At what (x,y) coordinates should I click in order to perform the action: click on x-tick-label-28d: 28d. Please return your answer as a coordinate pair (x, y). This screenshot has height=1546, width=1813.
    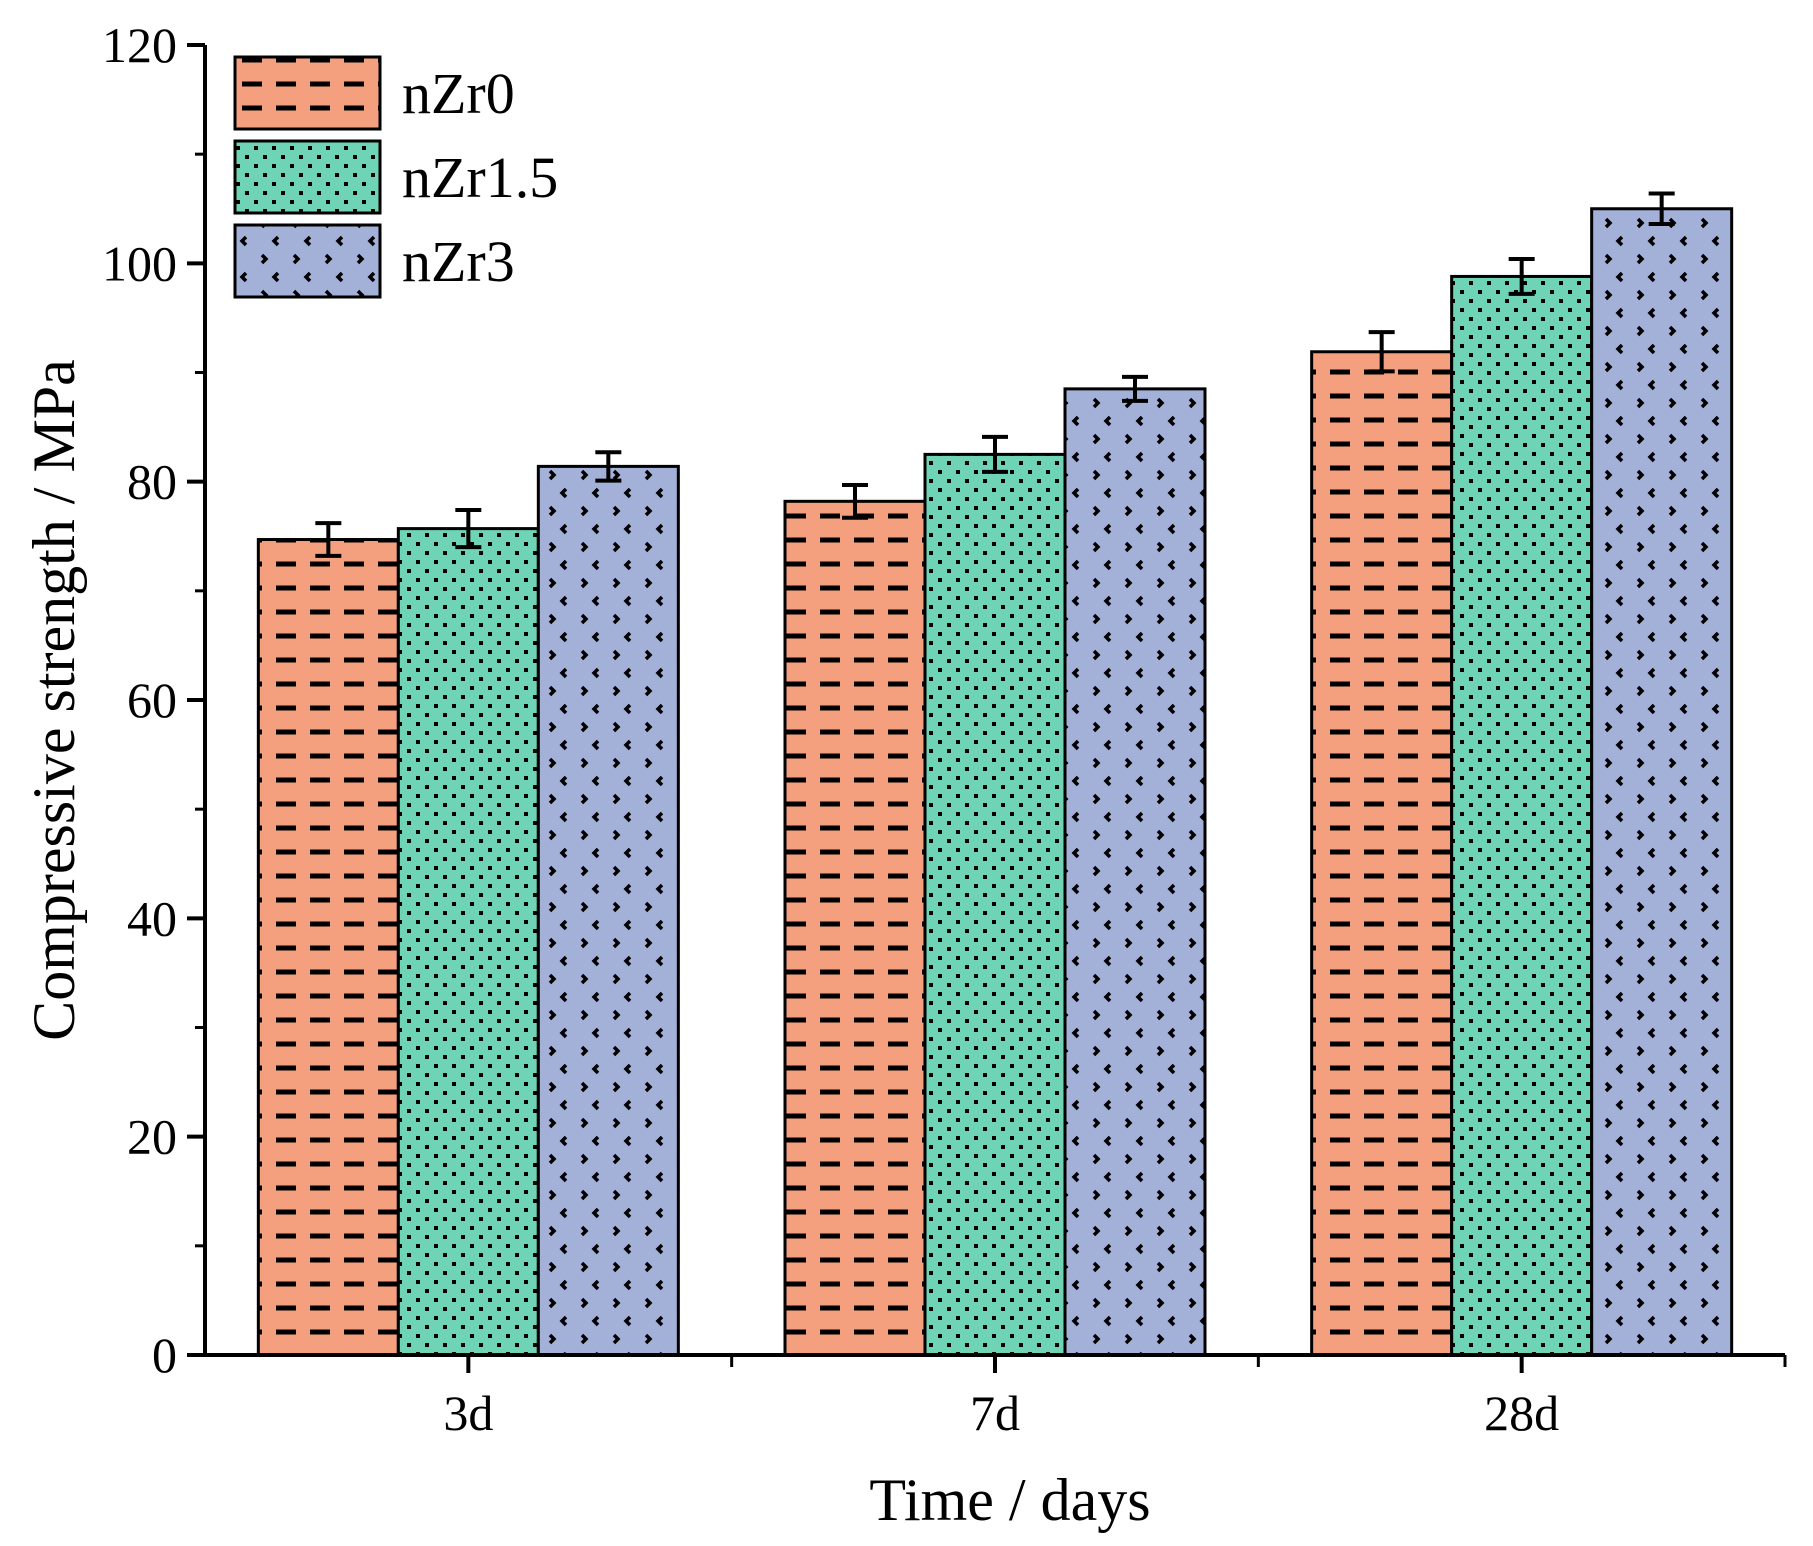
    Looking at the image, I should click on (1521, 1413).